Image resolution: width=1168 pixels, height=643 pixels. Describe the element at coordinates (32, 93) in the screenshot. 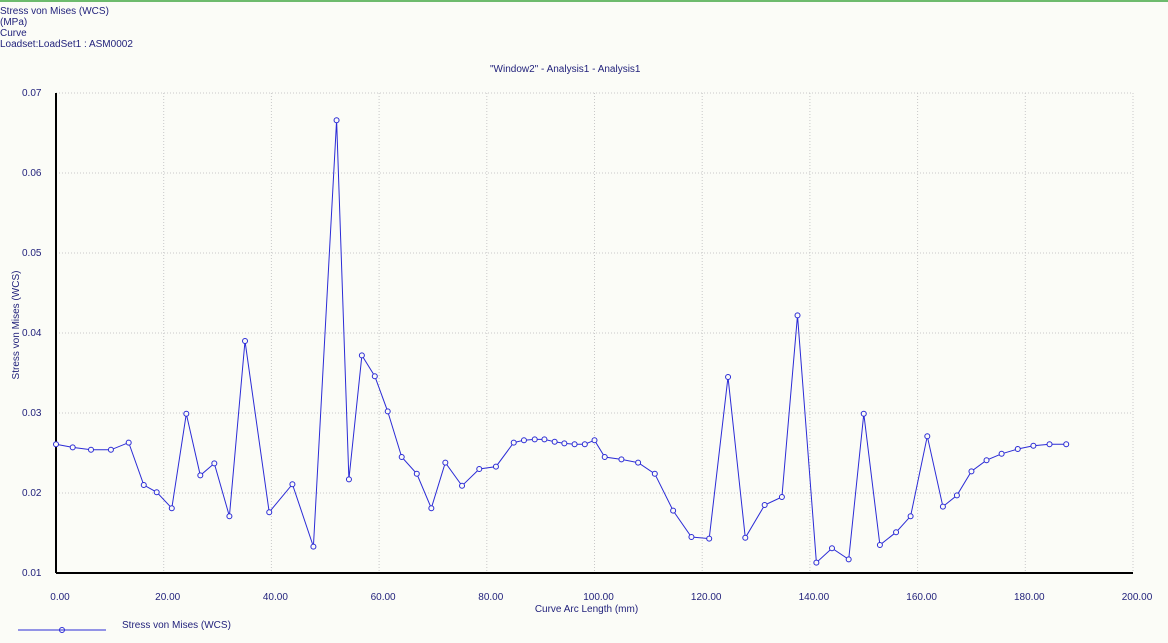

I see `y-tick-label: 0.07` at that location.